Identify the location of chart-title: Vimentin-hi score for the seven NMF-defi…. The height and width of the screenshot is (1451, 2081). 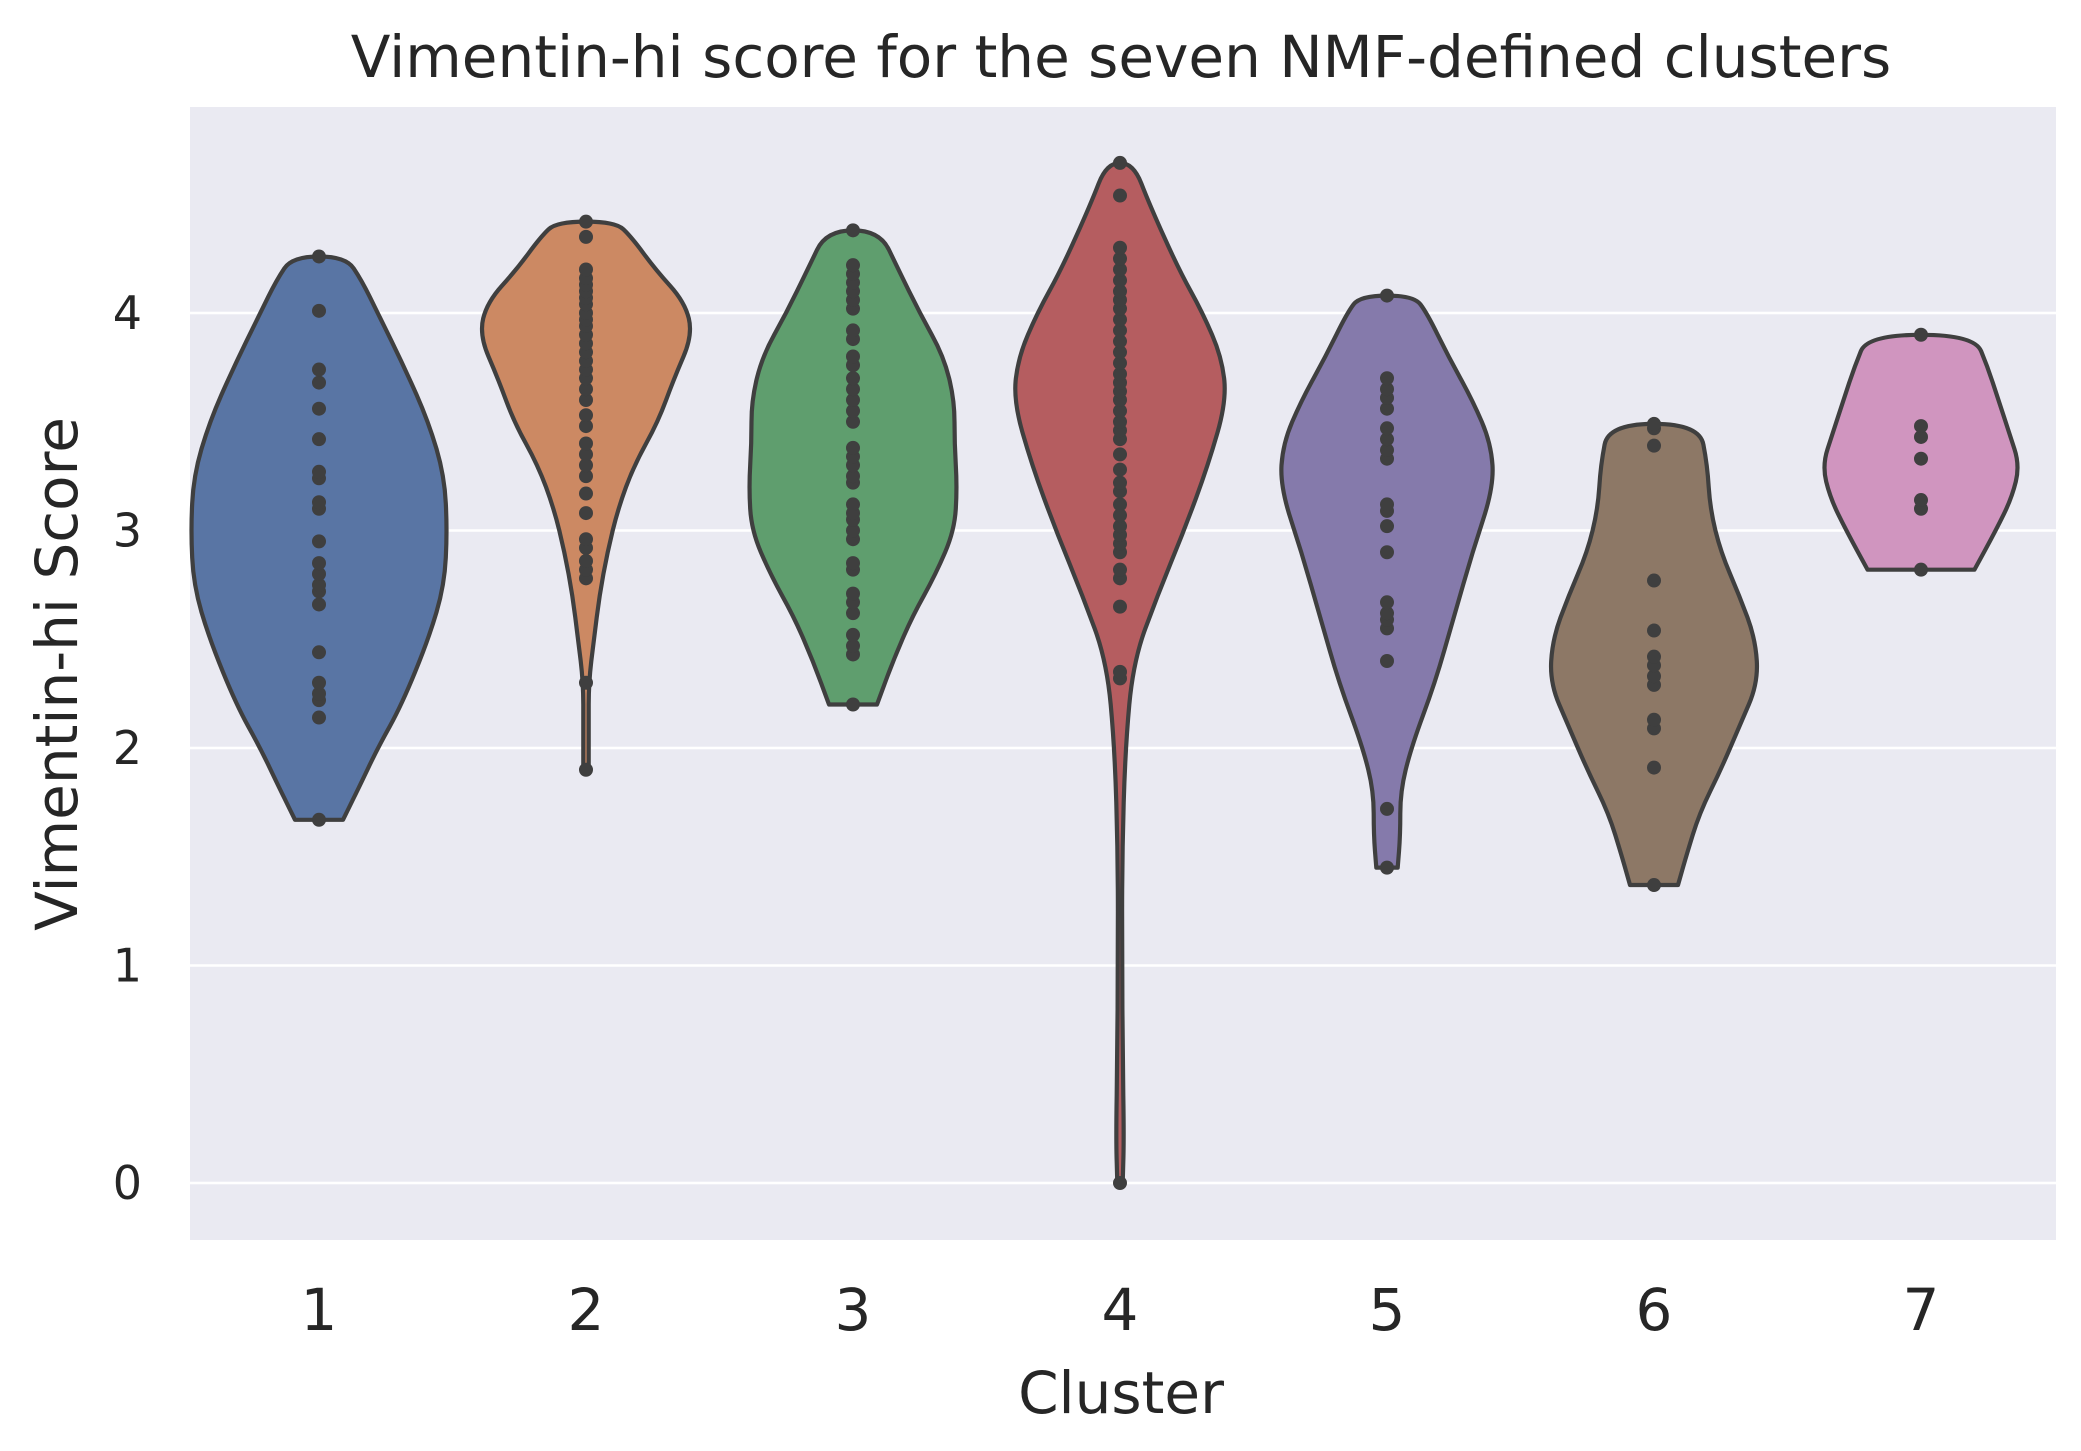
(1121, 57).